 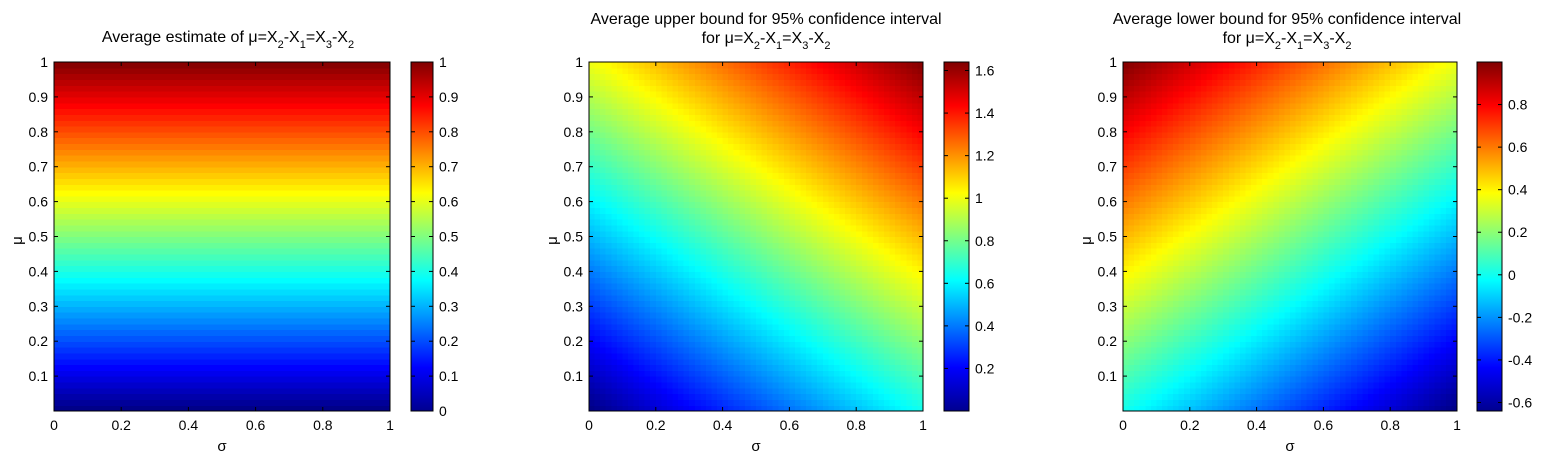 What do you see at coordinates (443, 62) in the screenshot?
I see `colorbar-tick-label: 1` at bounding box center [443, 62].